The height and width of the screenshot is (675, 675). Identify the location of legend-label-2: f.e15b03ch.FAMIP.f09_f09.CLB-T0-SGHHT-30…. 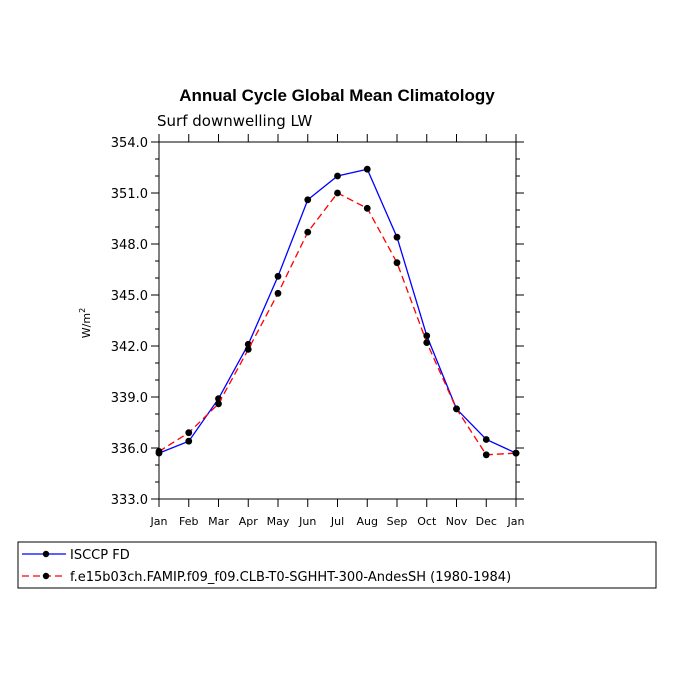
(290, 577).